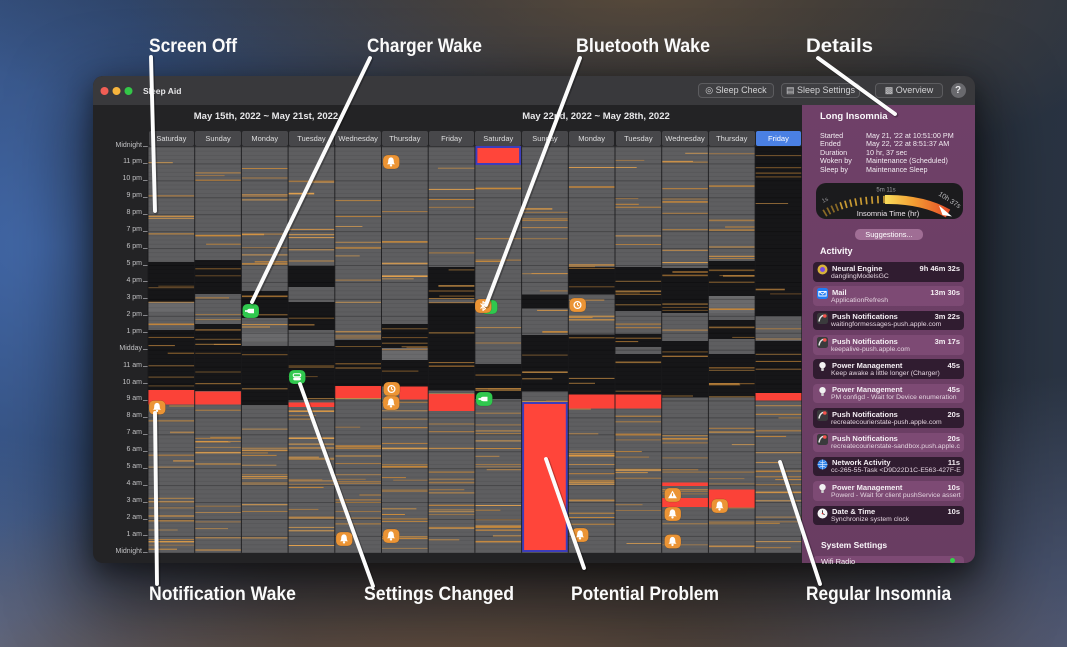 The image size is (1067, 647). I want to click on svg-text: 1s, so click(825, 201).